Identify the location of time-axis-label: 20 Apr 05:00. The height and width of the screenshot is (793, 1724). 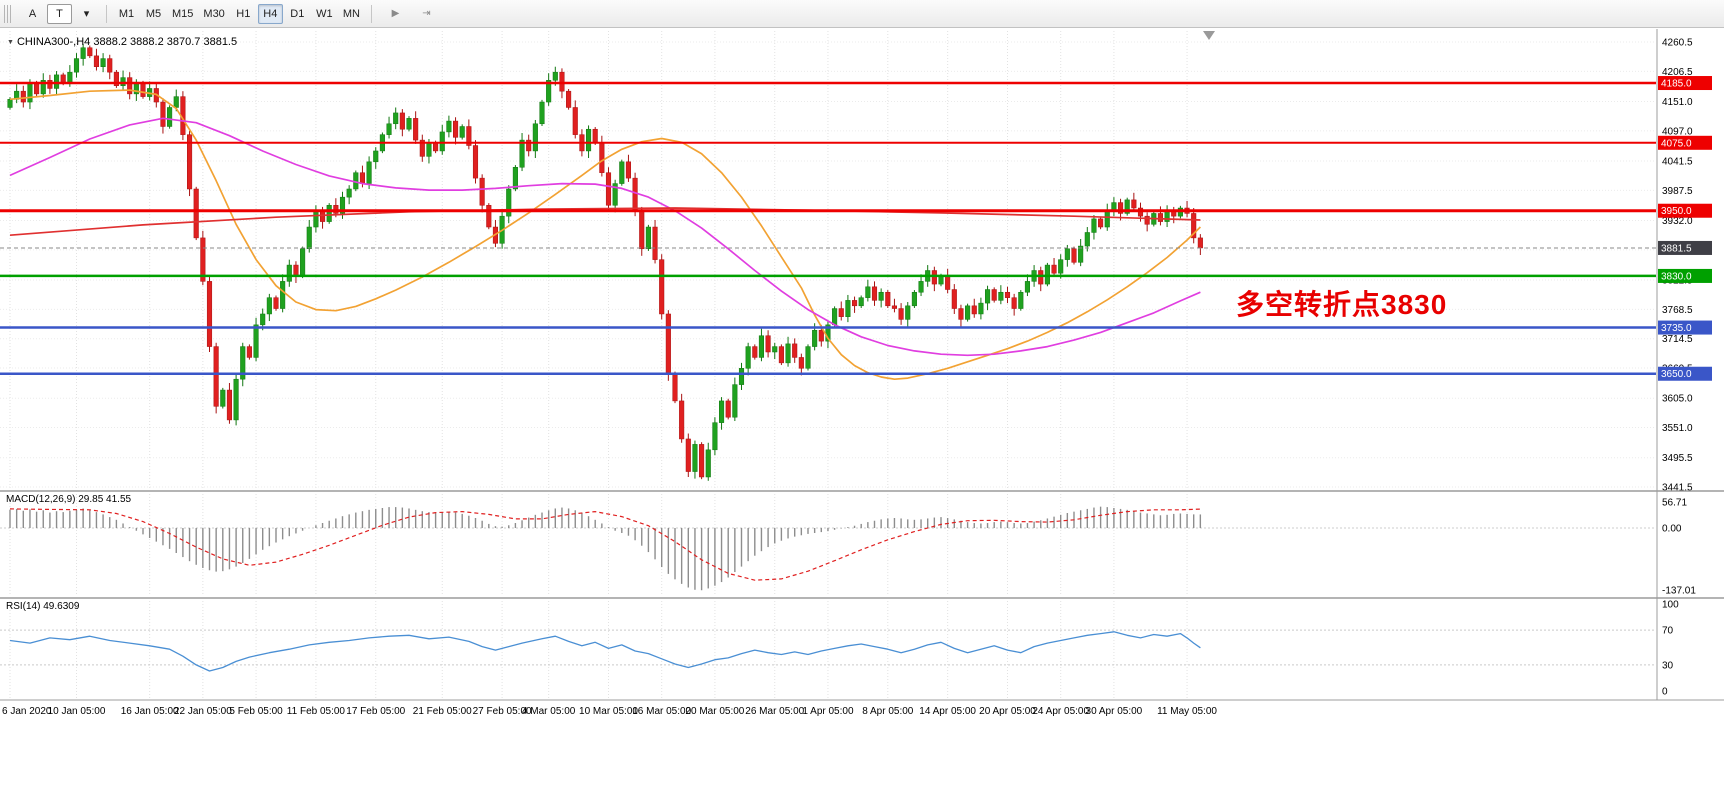
(1007, 711).